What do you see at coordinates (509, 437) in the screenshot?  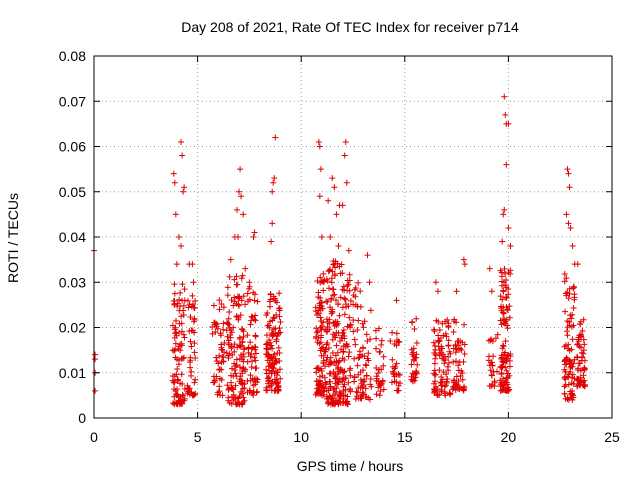 I see `x-tick-label: 20` at bounding box center [509, 437].